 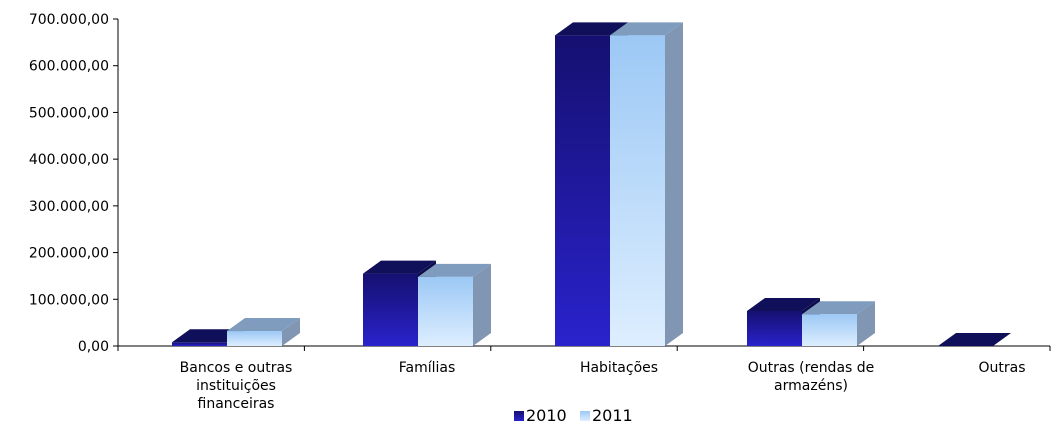 What do you see at coordinates (811, 386) in the screenshot?
I see `x-category-label: armazéns)` at bounding box center [811, 386].